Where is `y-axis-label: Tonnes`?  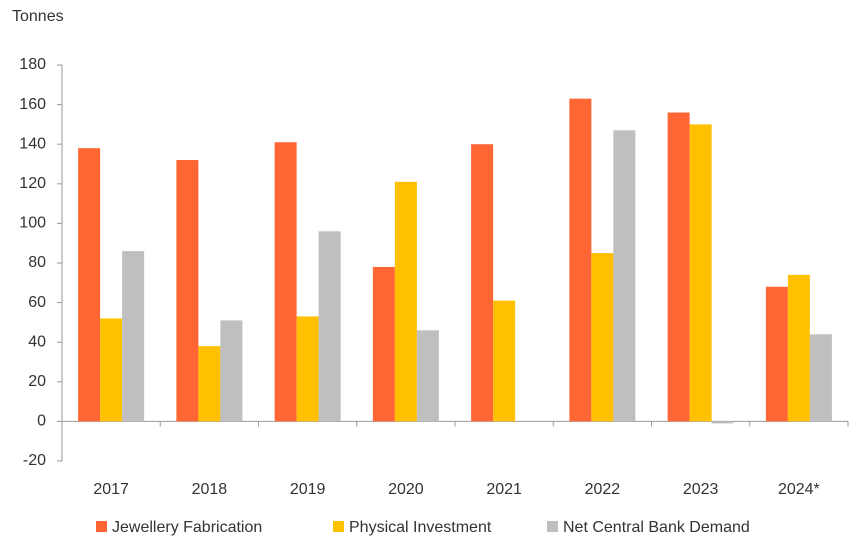
y-axis-label: Tonnes is located at coordinates (38, 16).